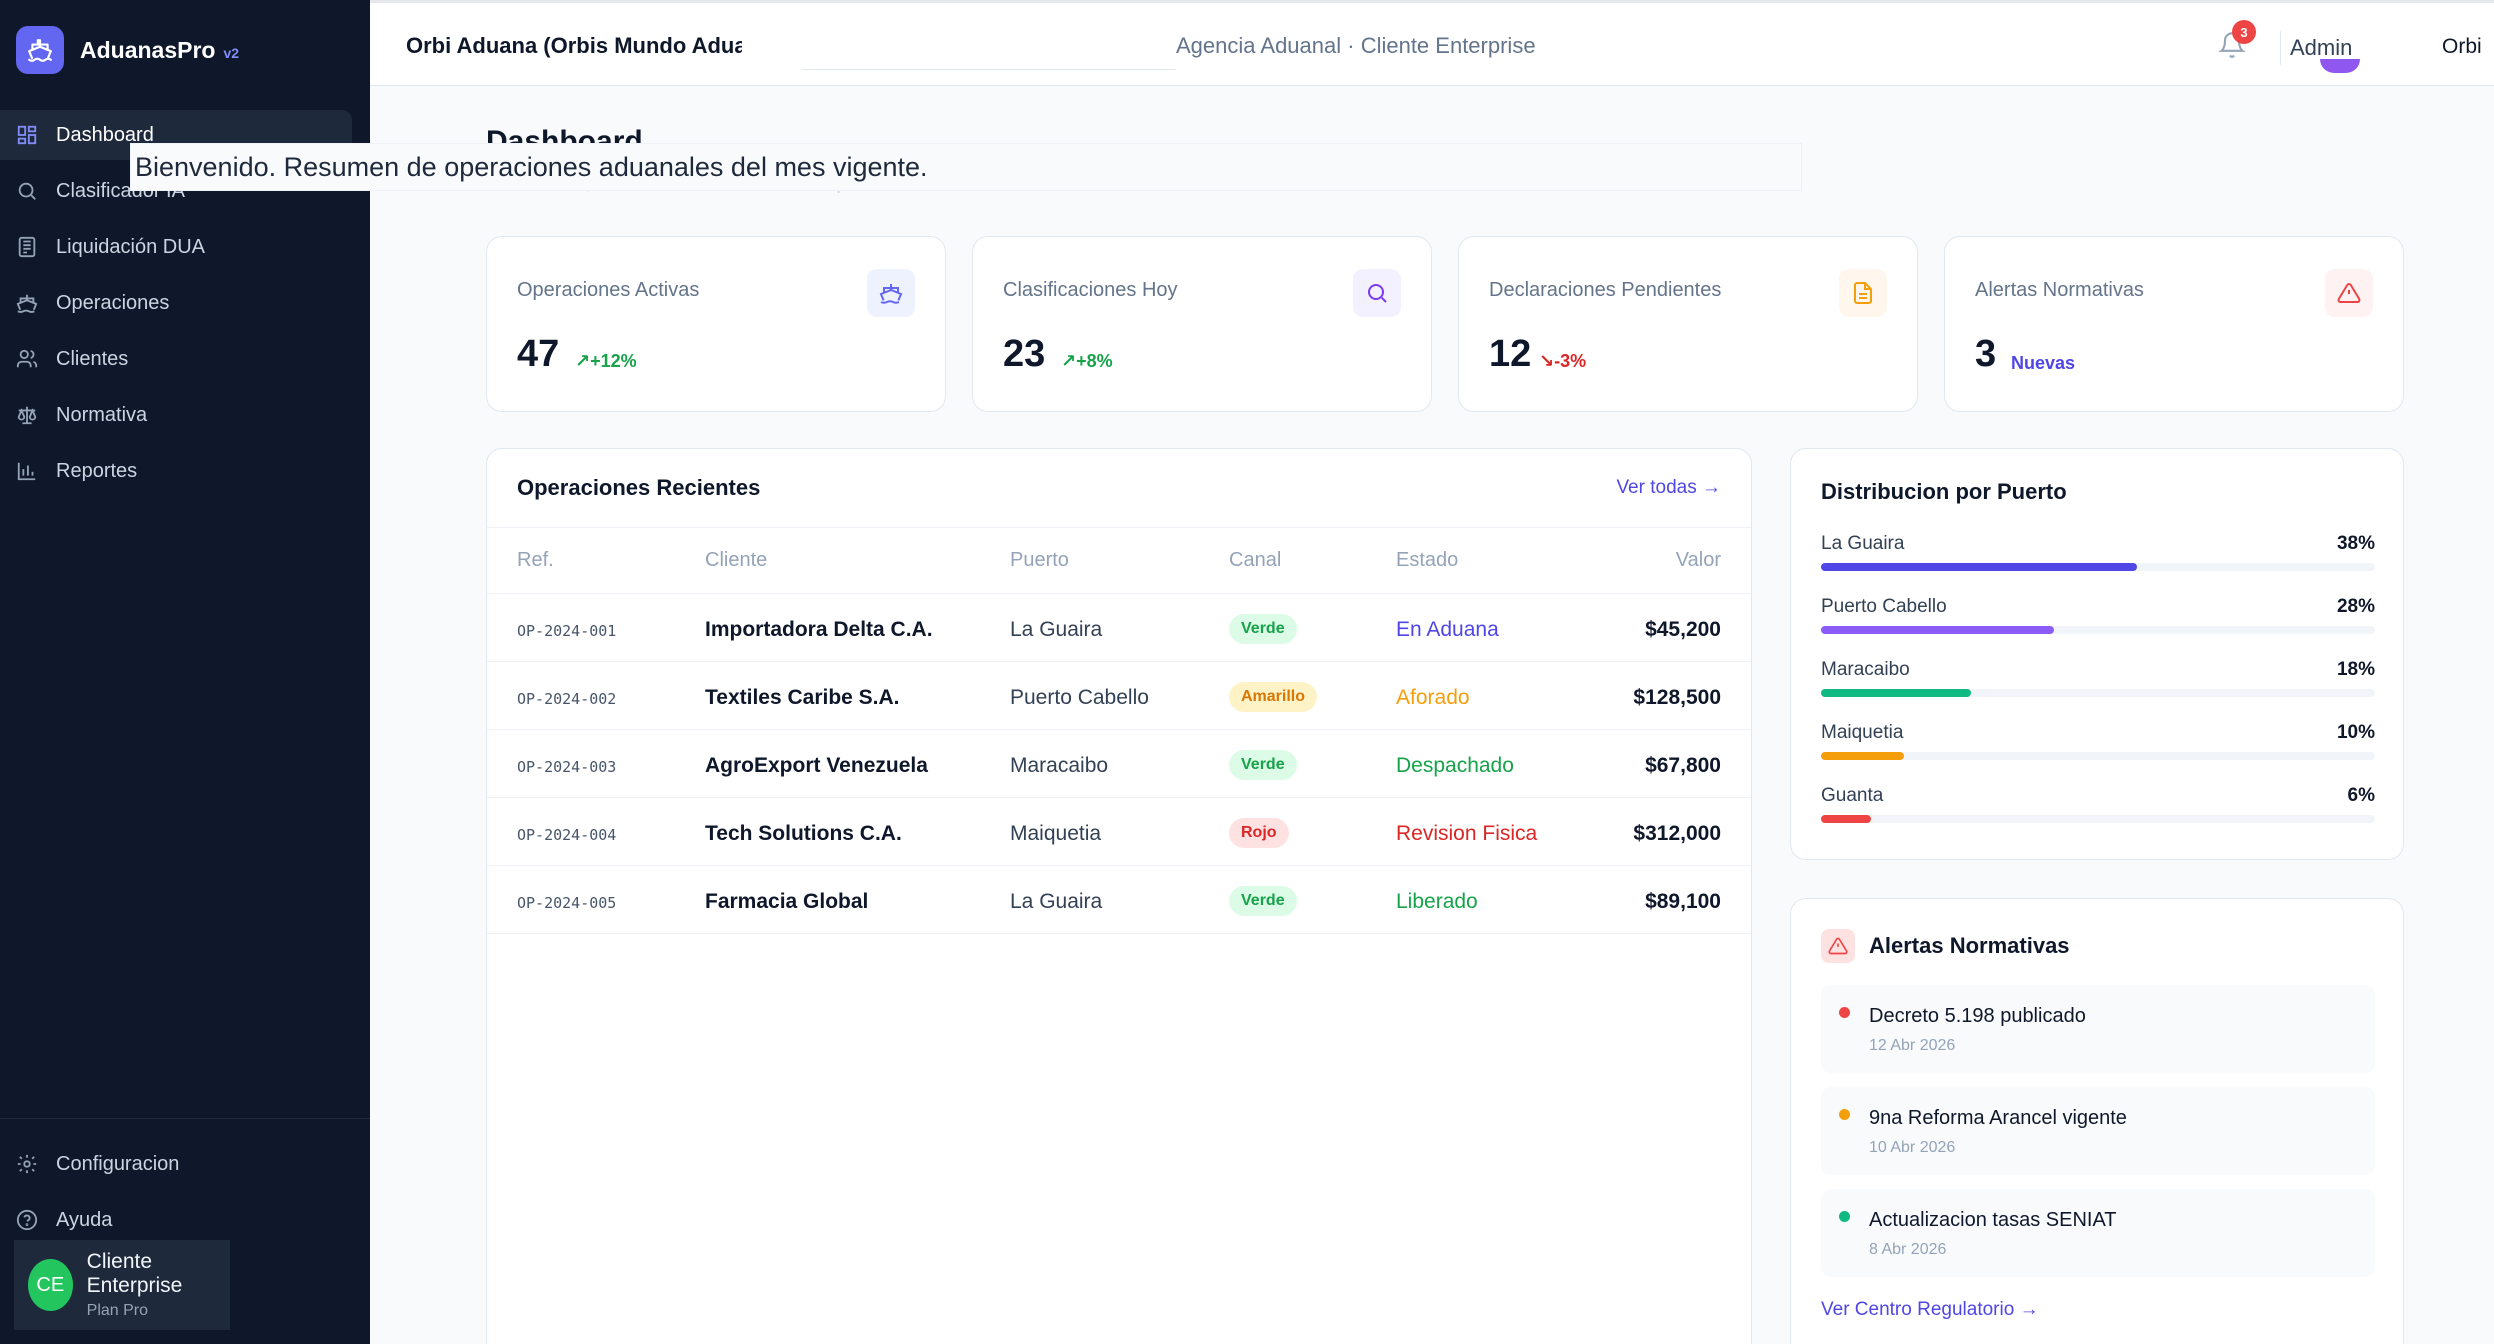 This screenshot has height=1344, width=2494. What do you see at coordinates (1683, 901) in the screenshot?
I see `cell-valor: $89,100` at bounding box center [1683, 901].